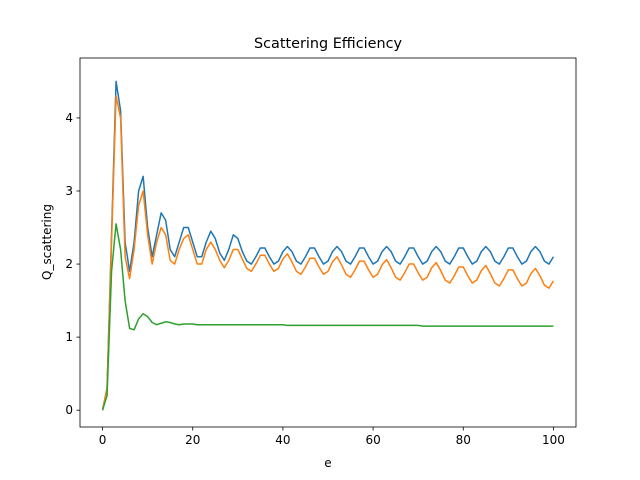 Image resolution: width=640 pixels, height=480 pixels. I want to click on chart-title: Scattering Efficiency, so click(328, 44).